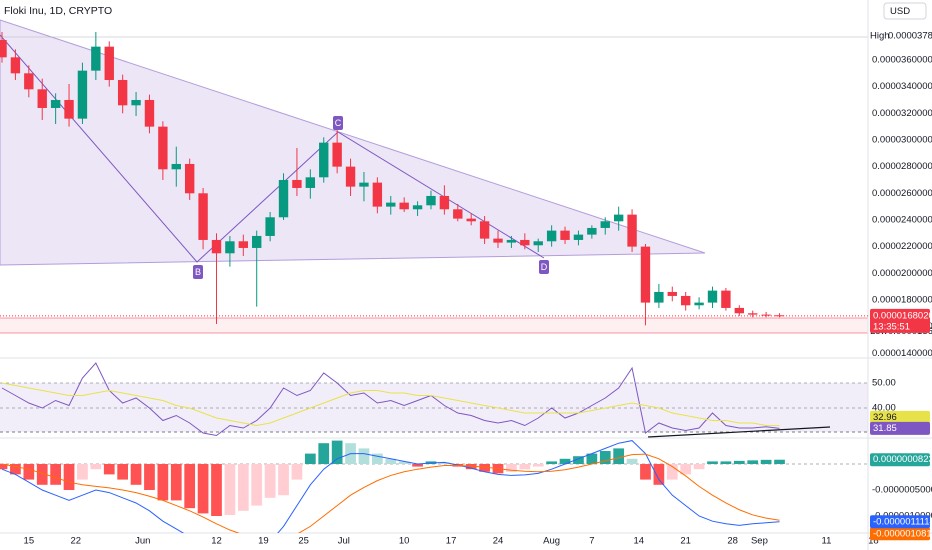 This screenshot has height=550, width=932. Describe the element at coordinates (216, 541) in the screenshot. I see `x-tick-label: 12` at that location.